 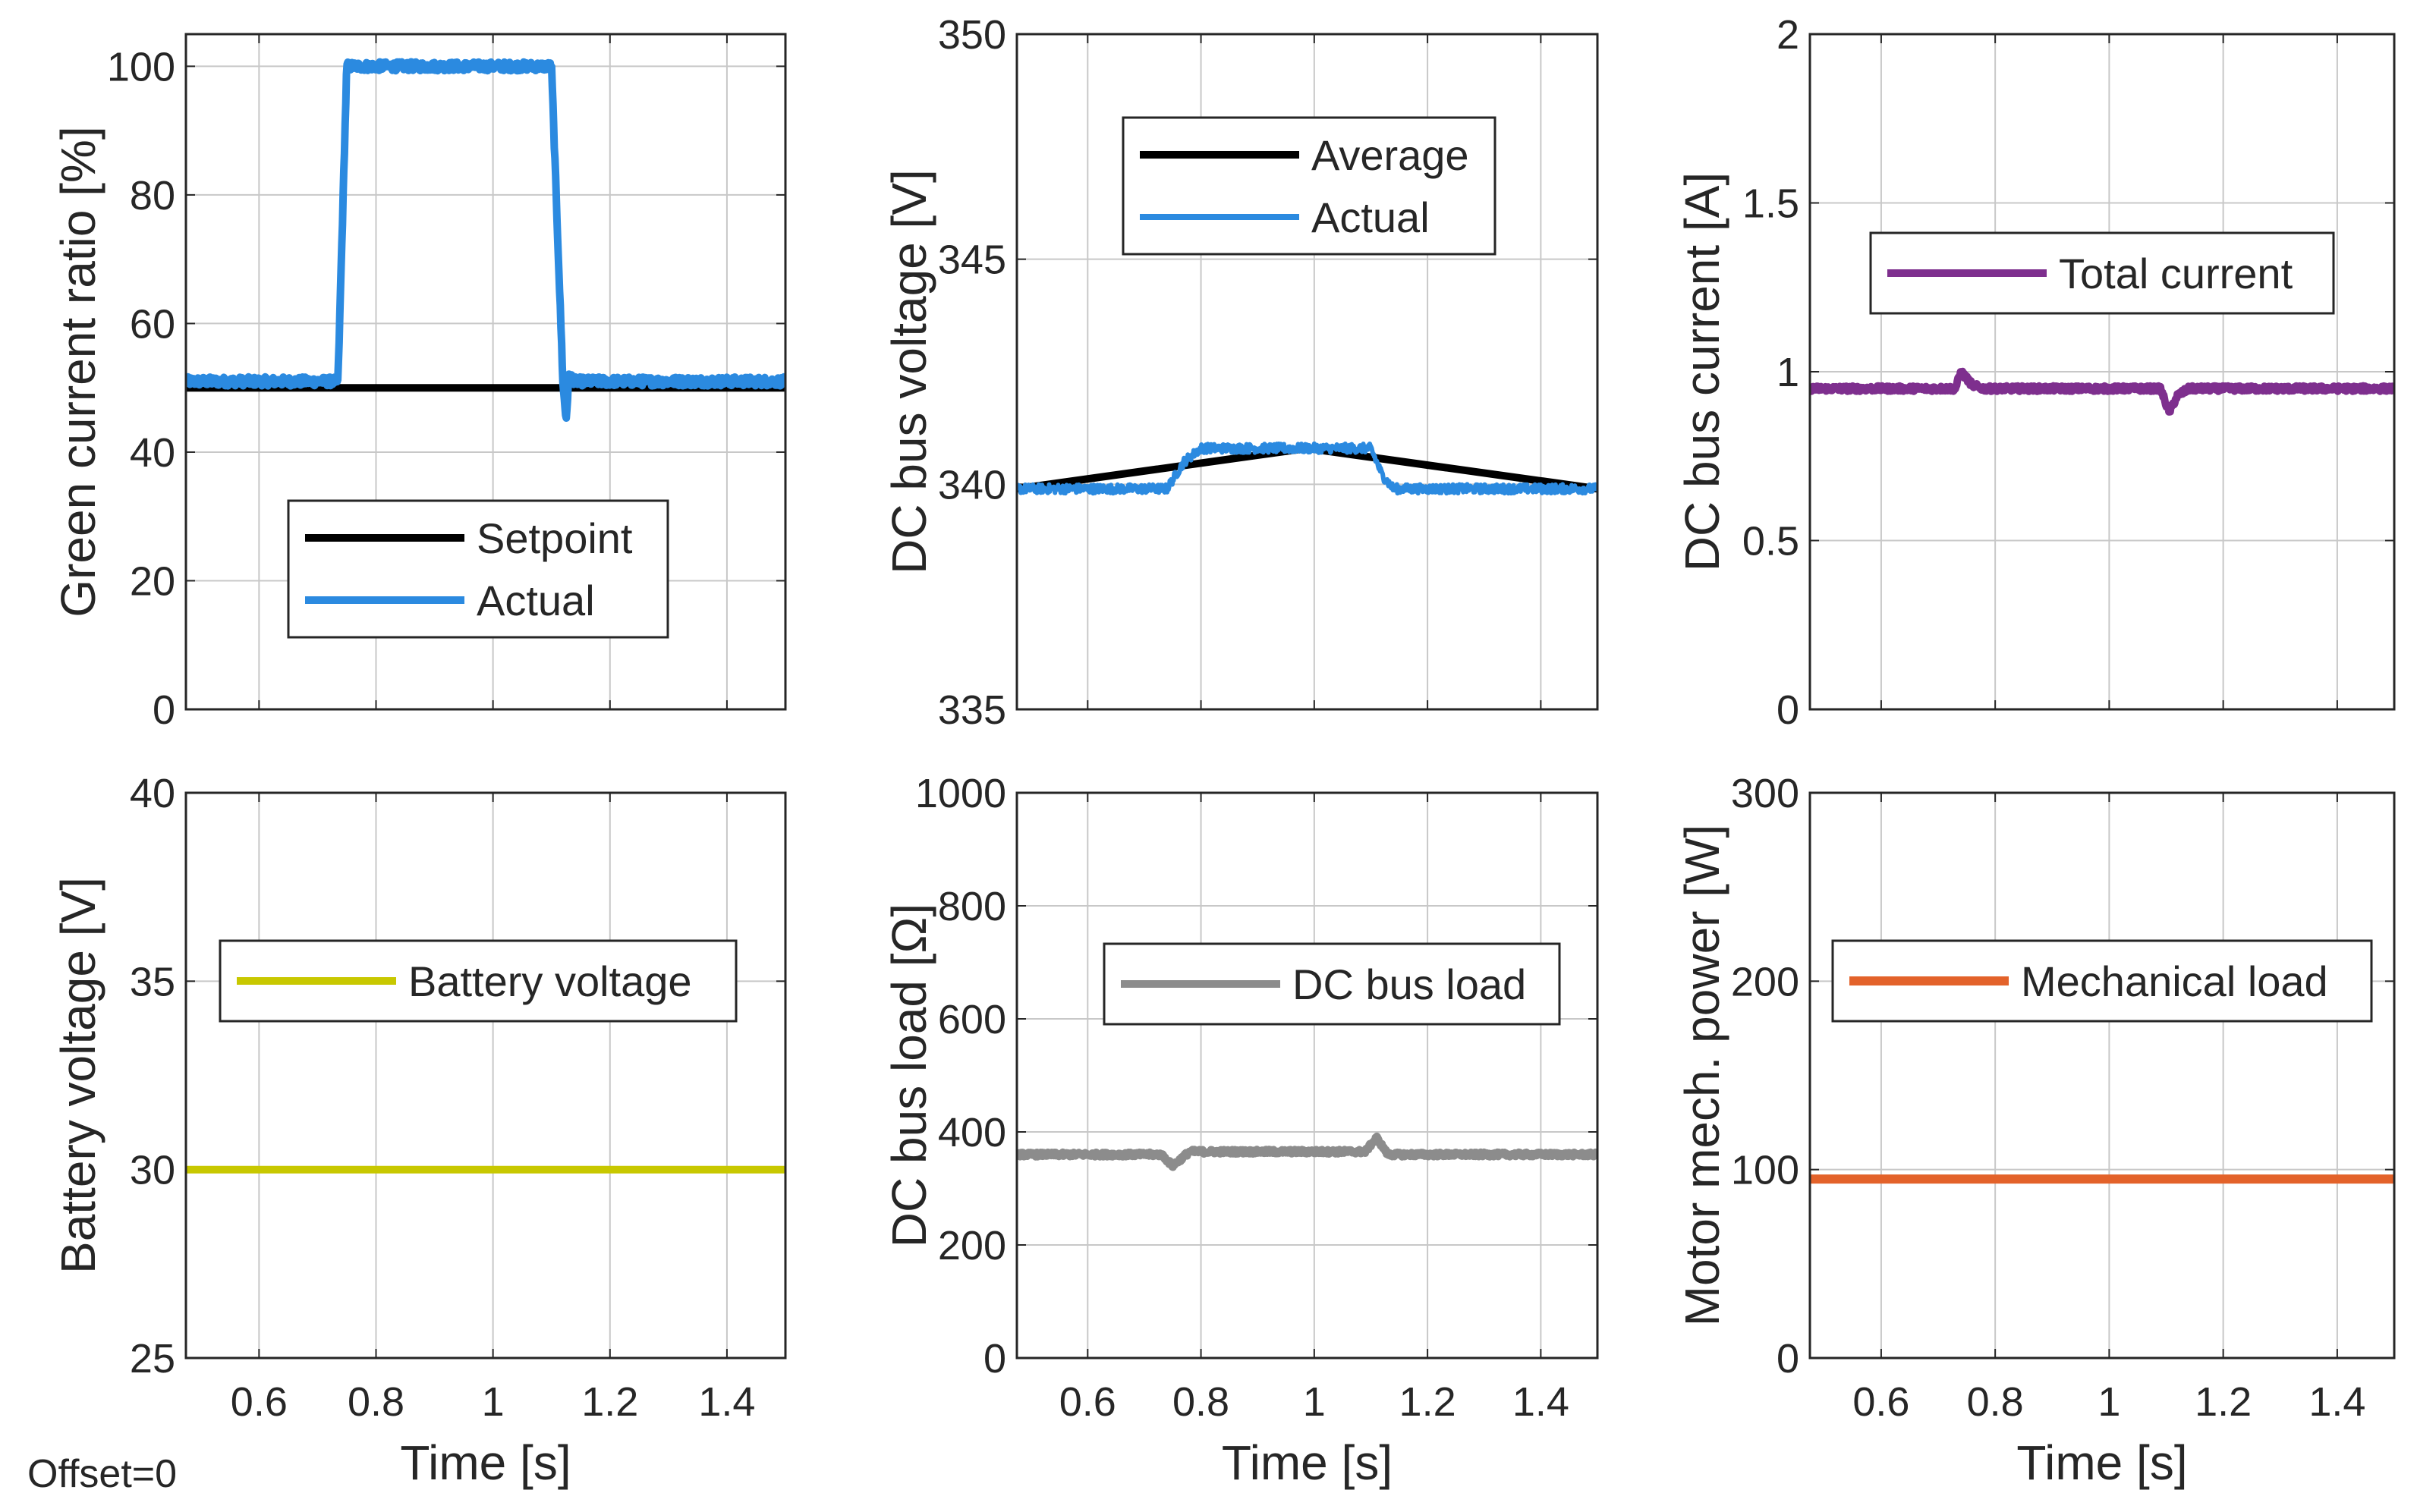 What do you see at coordinates (152, 981) in the screenshot?
I see `y-tick-label: 35` at bounding box center [152, 981].